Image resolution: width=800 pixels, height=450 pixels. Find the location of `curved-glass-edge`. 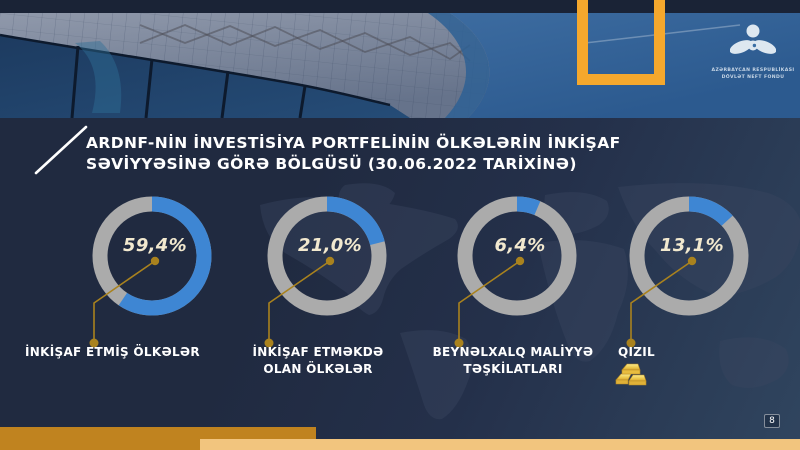

curved-glass-edge is located at coordinates (459, 65).